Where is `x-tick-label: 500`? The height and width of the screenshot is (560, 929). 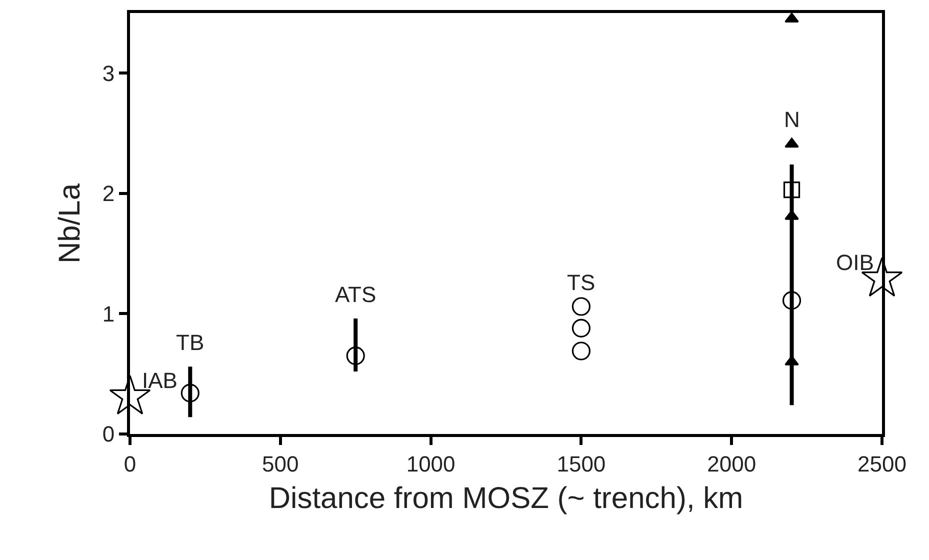 x-tick-label: 500 is located at coordinates (280, 463).